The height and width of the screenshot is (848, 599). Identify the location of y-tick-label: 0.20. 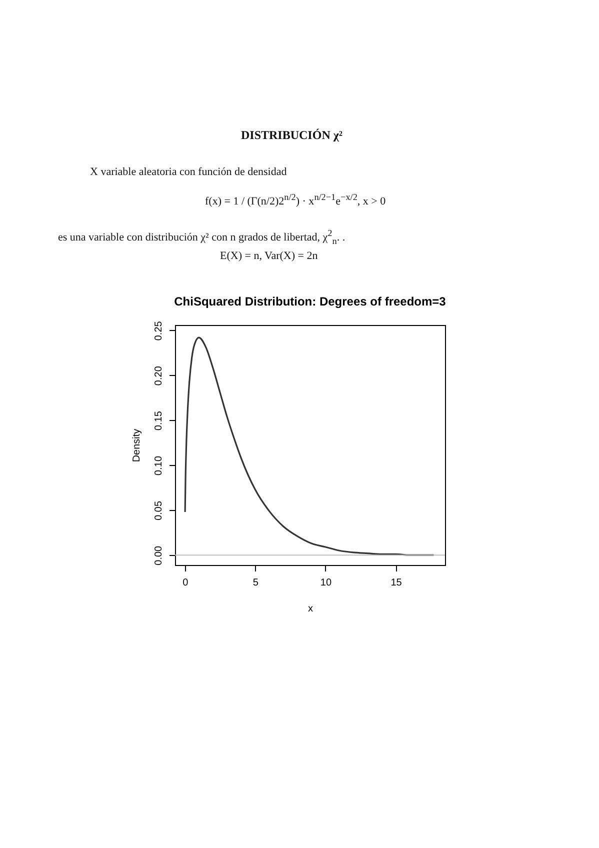
(159, 376).